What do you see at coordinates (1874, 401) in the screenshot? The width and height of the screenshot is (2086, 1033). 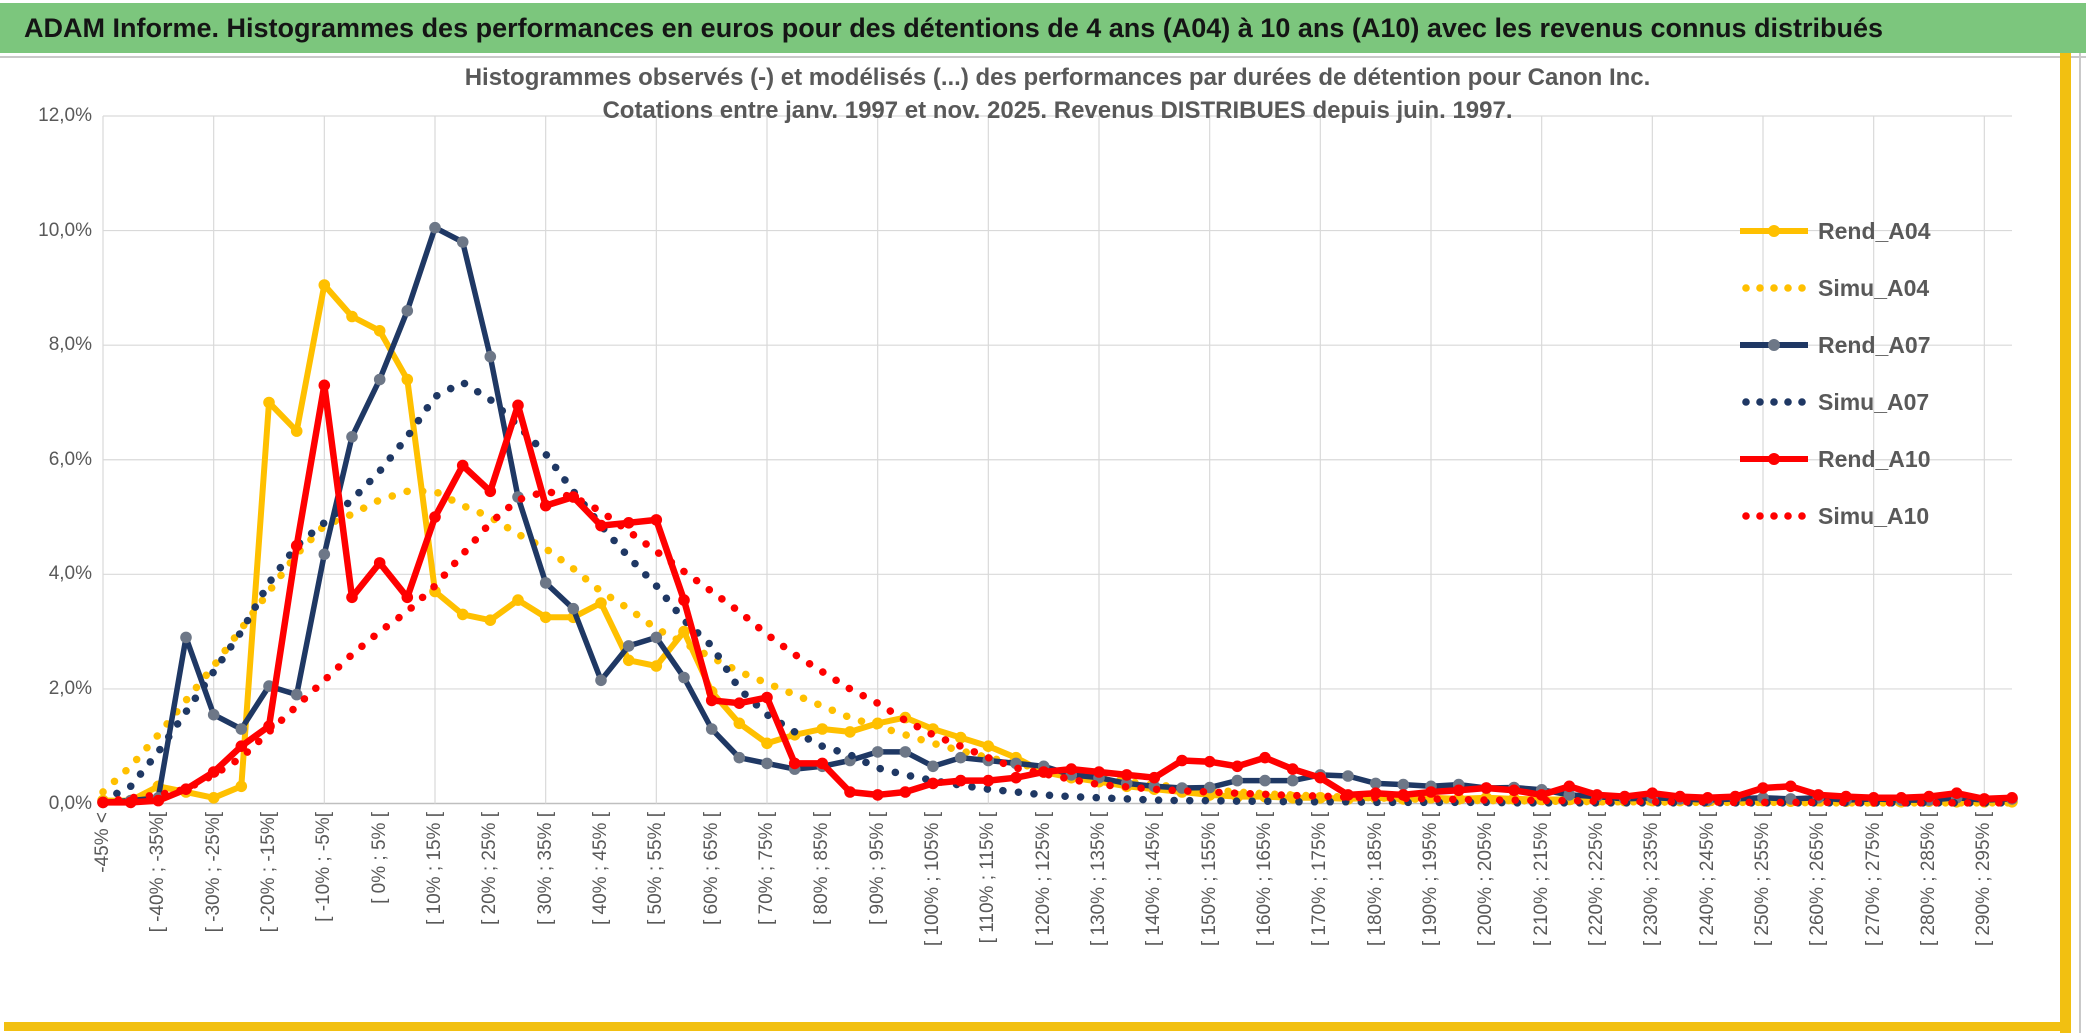 I see `legend-label: Simu_A07` at bounding box center [1874, 401].